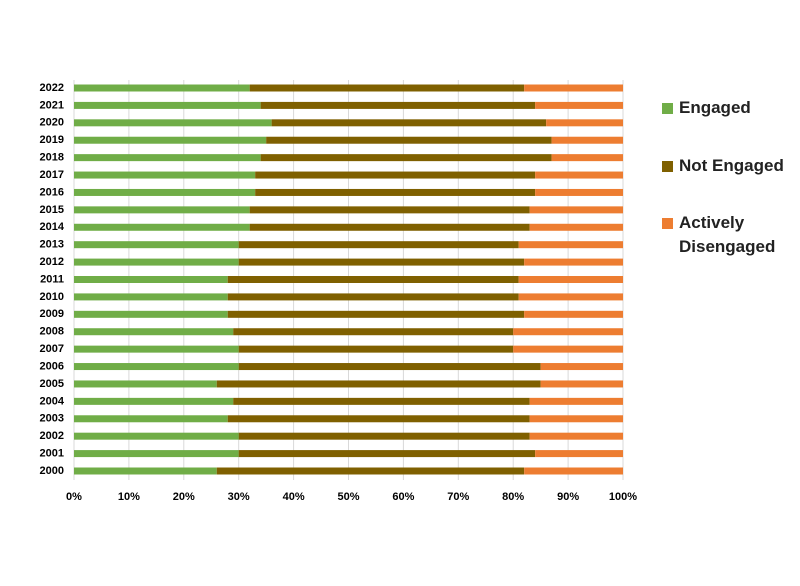 This screenshot has width=800, height=586. What do you see at coordinates (623, 497) in the screenshot?
I see `x-tick-label: 100%` at bounding box center [623, 497].